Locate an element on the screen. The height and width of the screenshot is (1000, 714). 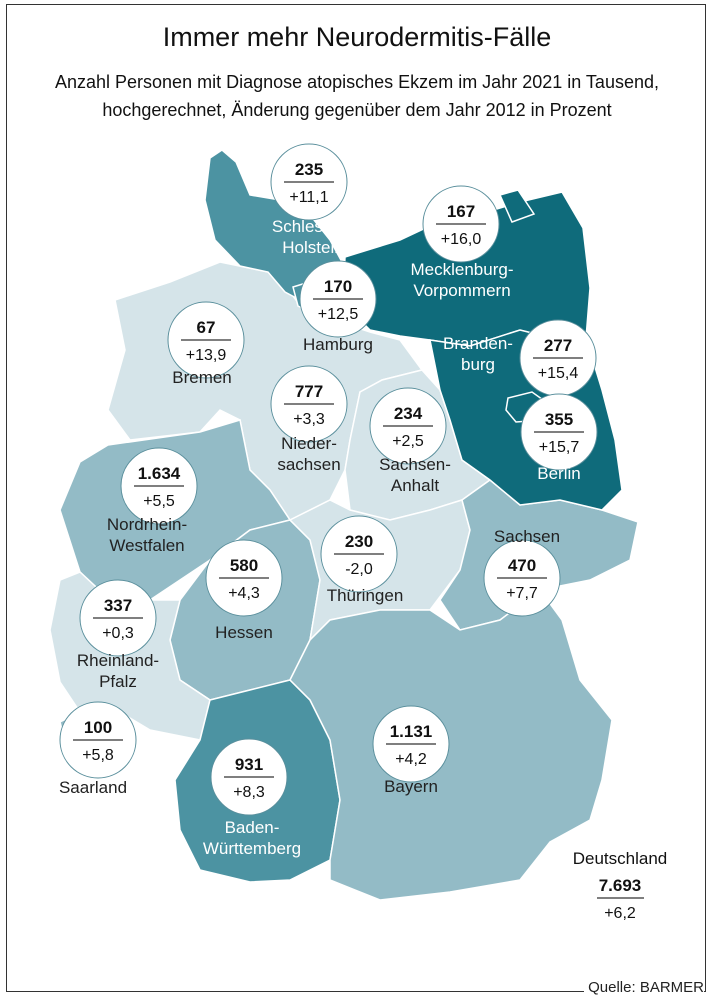
case-count: 234 is located at coordinates (408, 413).